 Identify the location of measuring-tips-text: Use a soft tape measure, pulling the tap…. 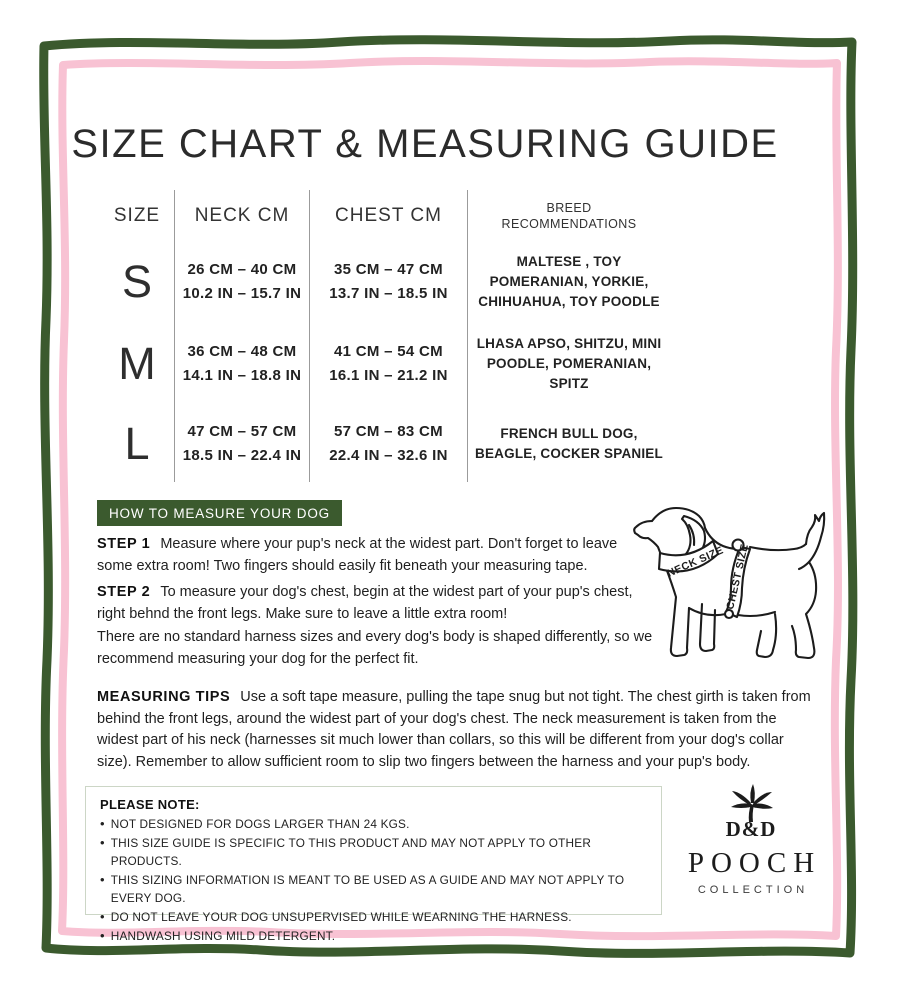
(454, 729).